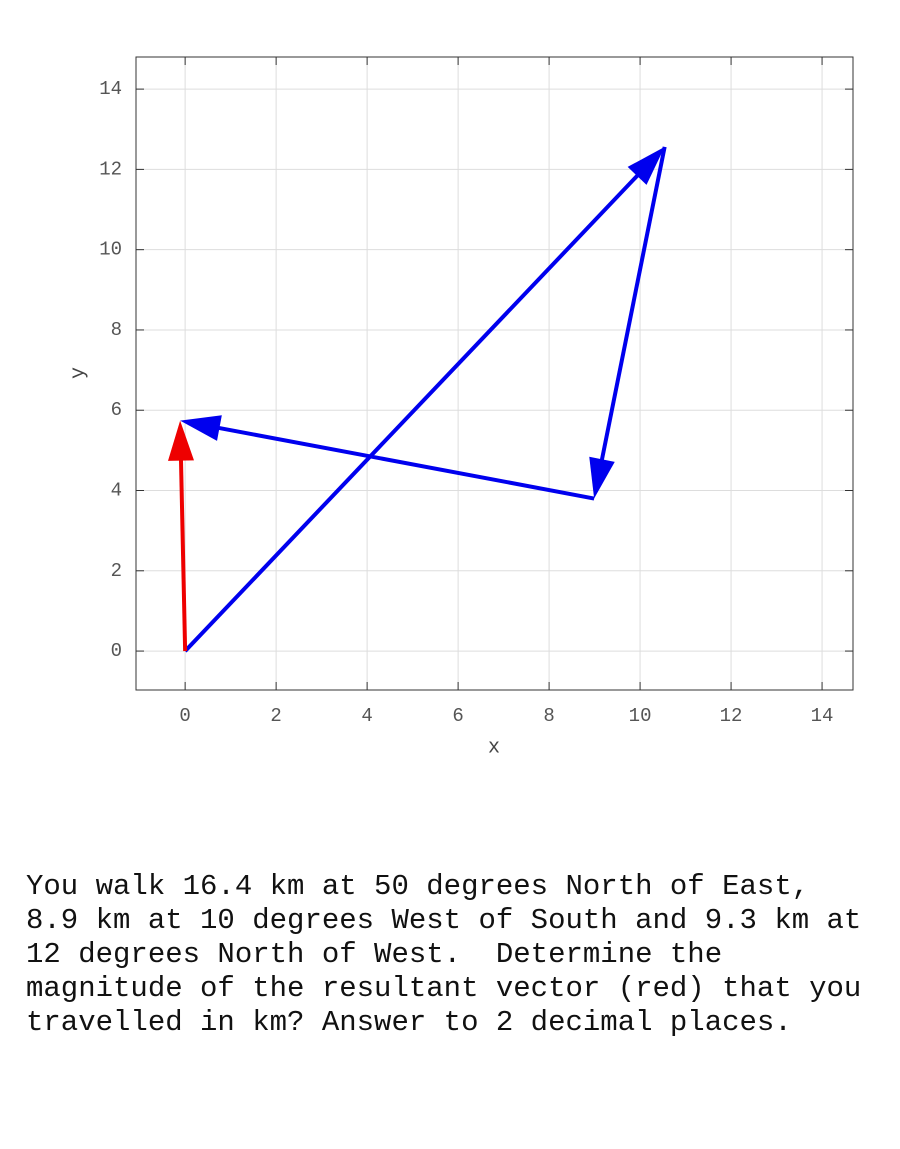 This screenshot has height=1149, width=900. I want to click on x-tick-label: 6, so click(457, 716).